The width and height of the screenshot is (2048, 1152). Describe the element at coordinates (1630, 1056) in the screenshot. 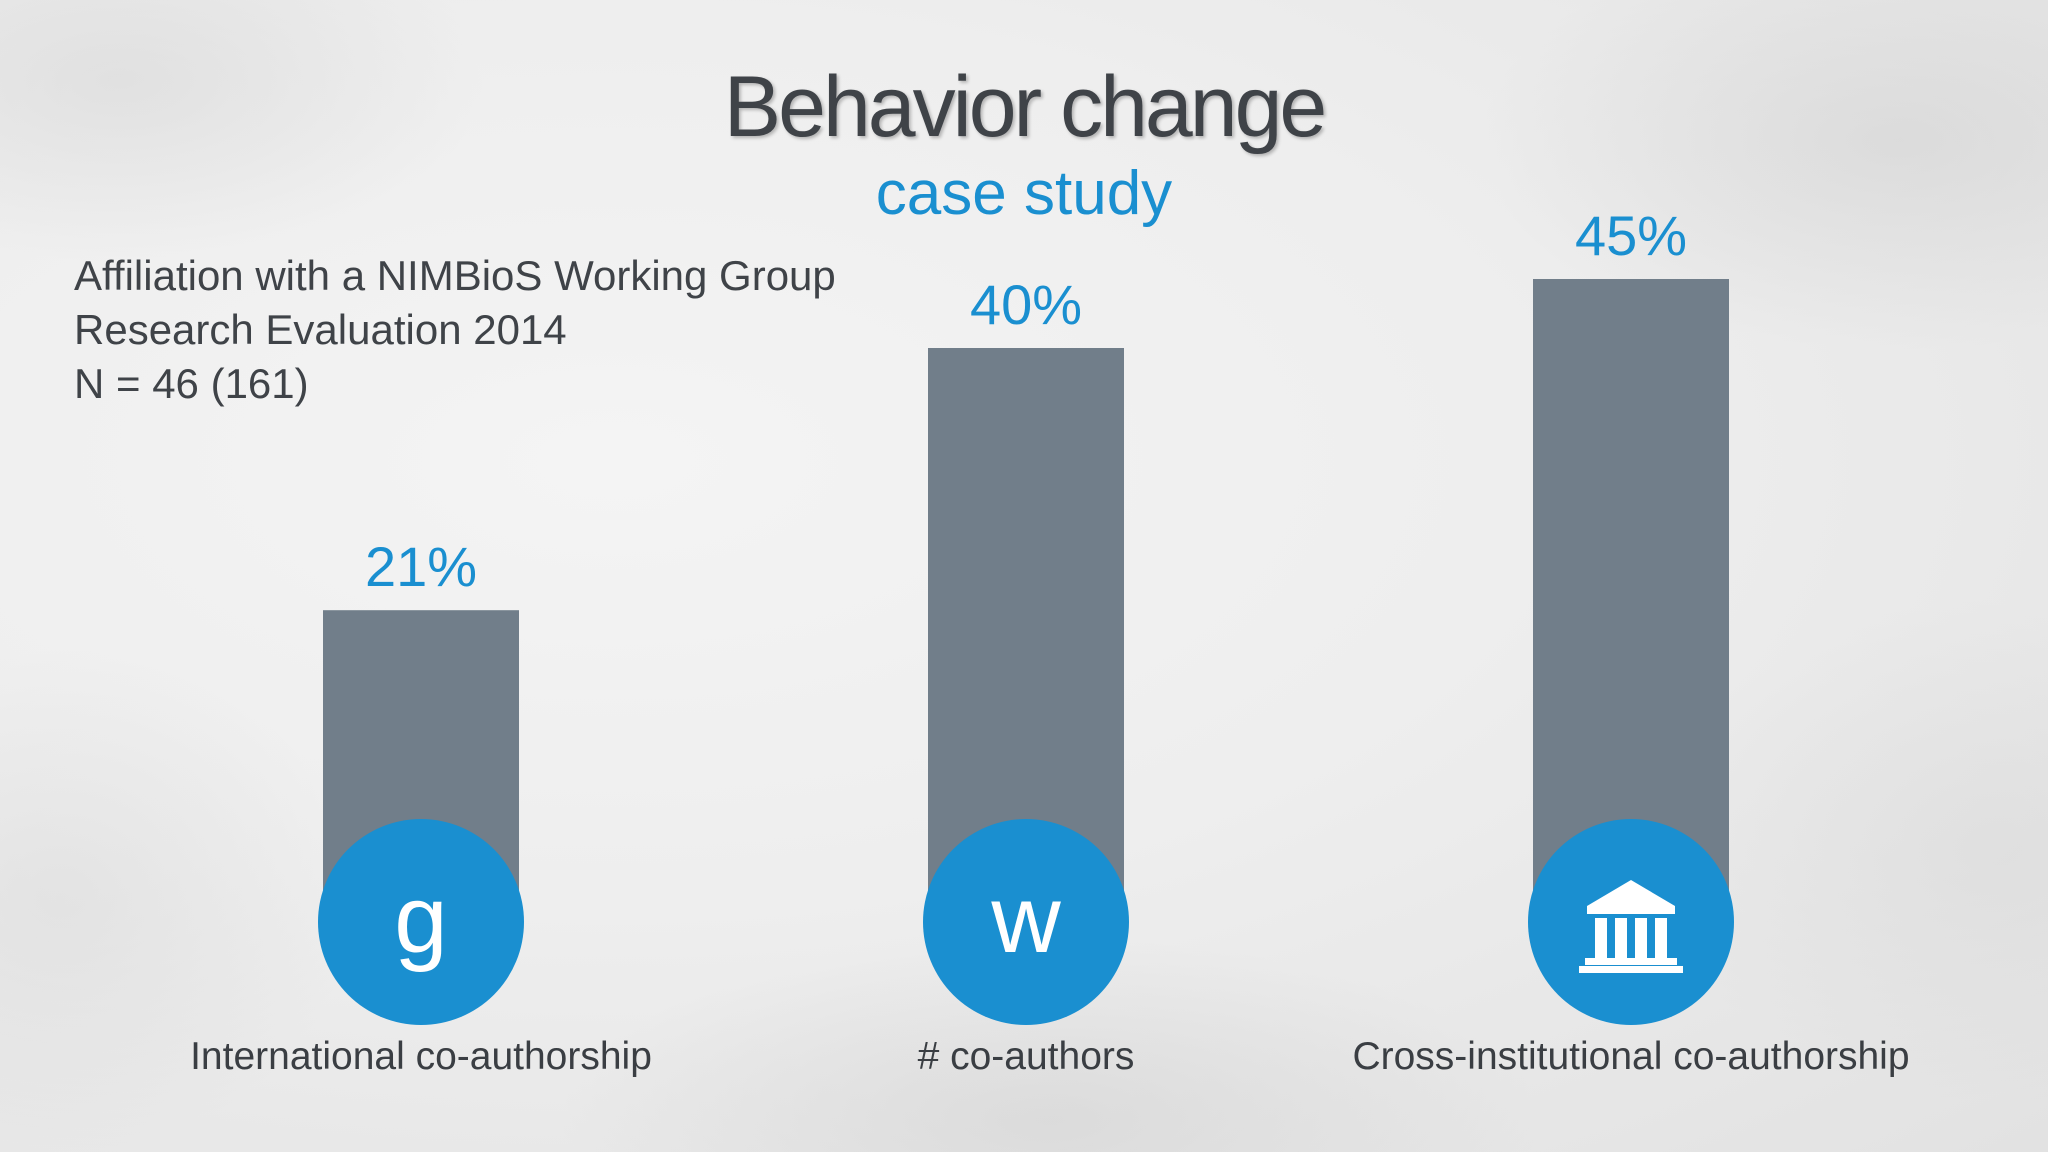

I see `category-label-3: Cross-institutional co-authorship` at that location.